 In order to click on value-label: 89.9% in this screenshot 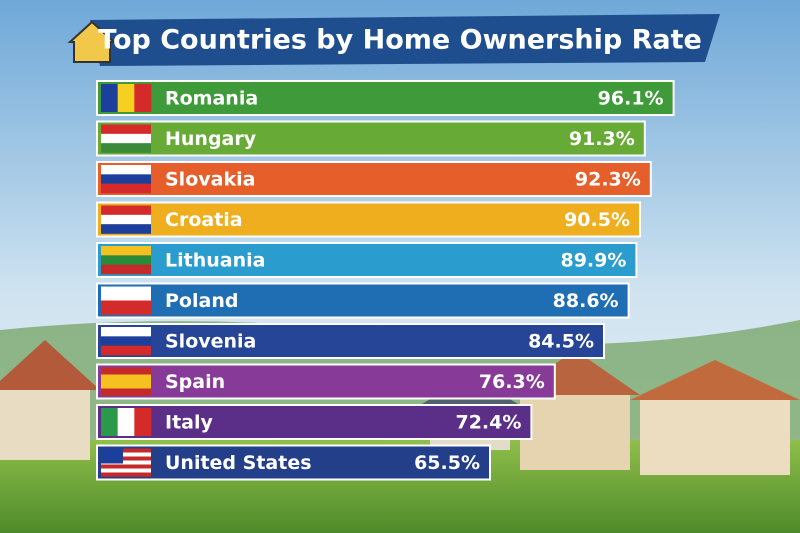, I will do `click(593, 261)`.